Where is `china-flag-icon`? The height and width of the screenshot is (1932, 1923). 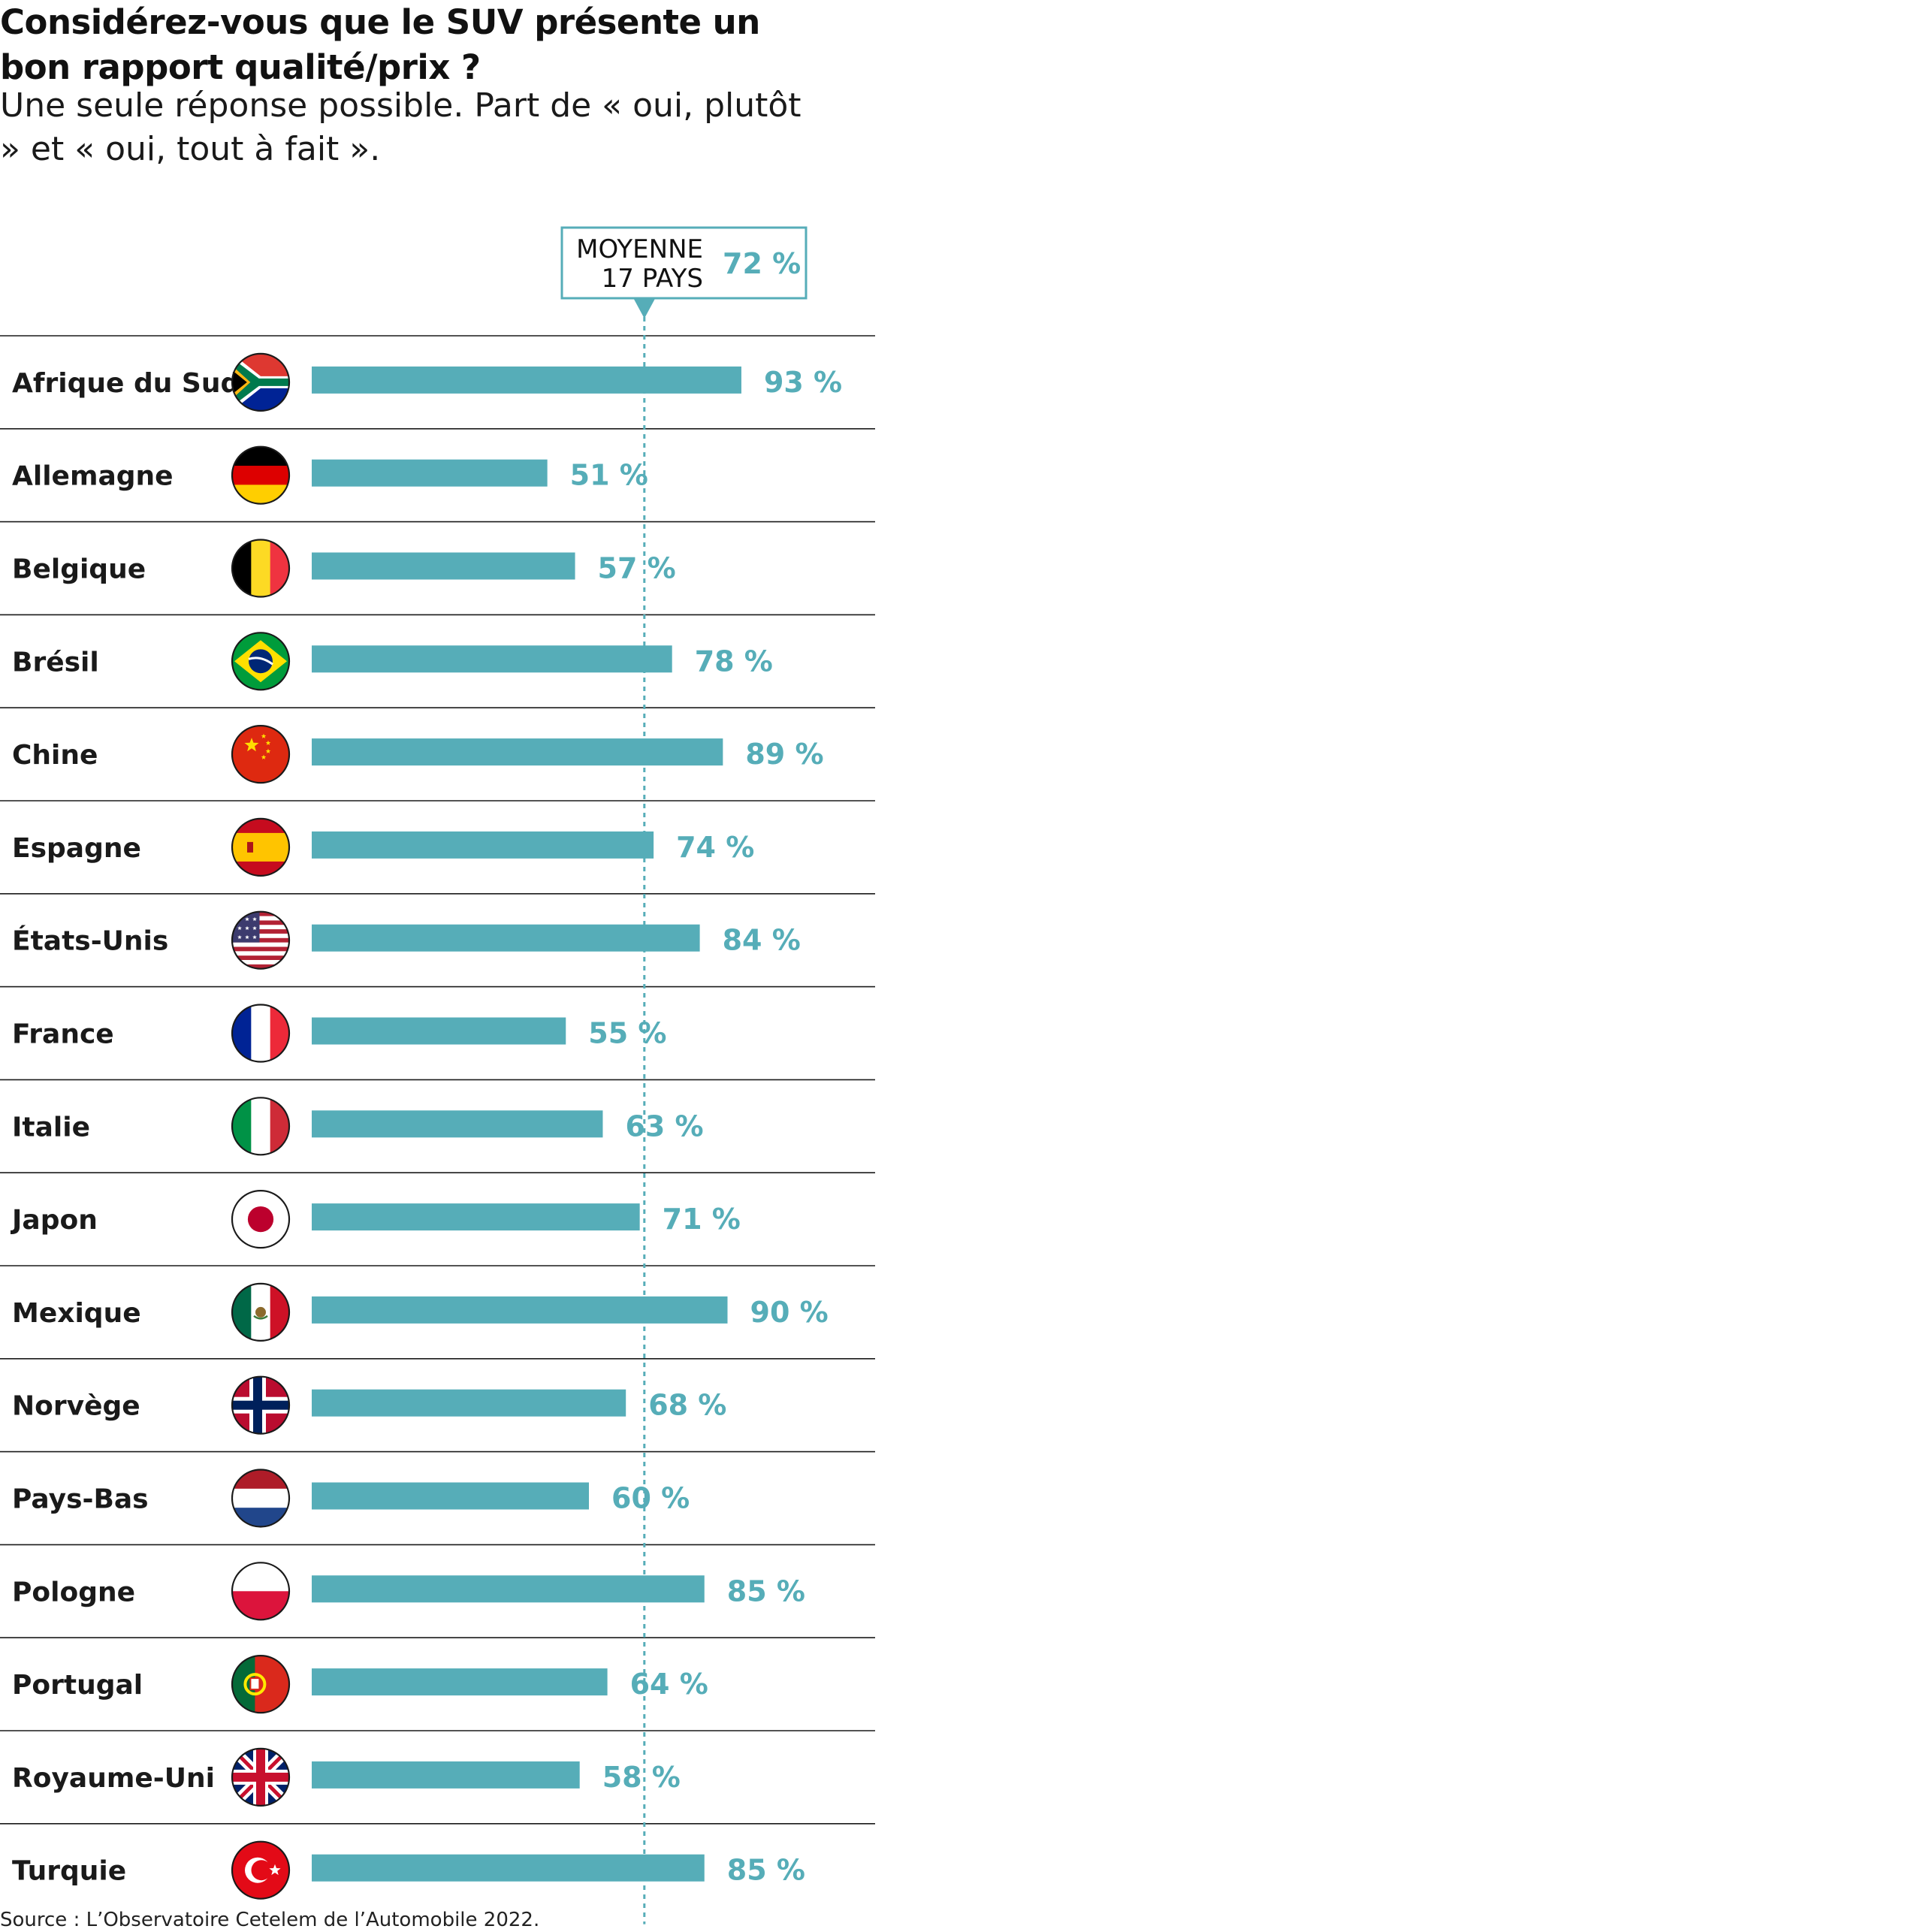
china-flag-icon is located at coordinates (261, 754).